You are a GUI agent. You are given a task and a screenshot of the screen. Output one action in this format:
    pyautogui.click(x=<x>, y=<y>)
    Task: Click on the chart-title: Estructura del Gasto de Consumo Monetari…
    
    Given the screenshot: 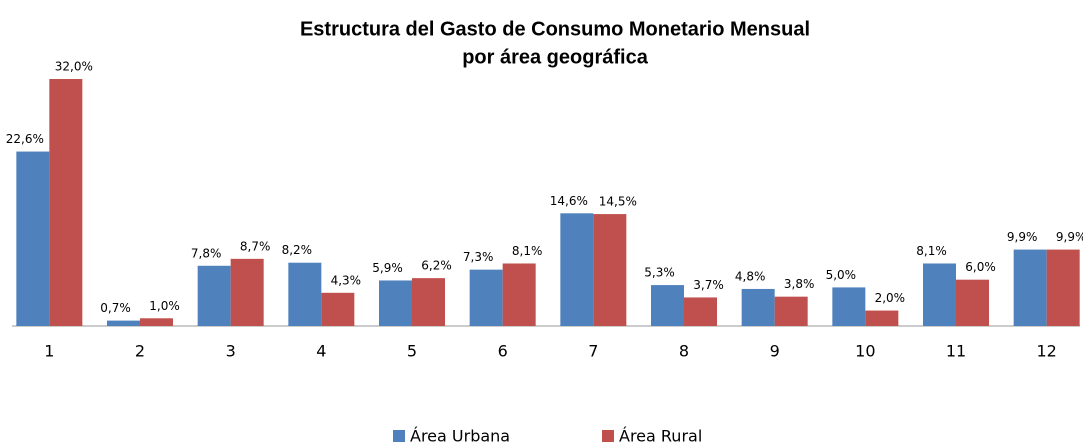 What is the action you would take?
    pyautogui.click(x=555, y=29)
    